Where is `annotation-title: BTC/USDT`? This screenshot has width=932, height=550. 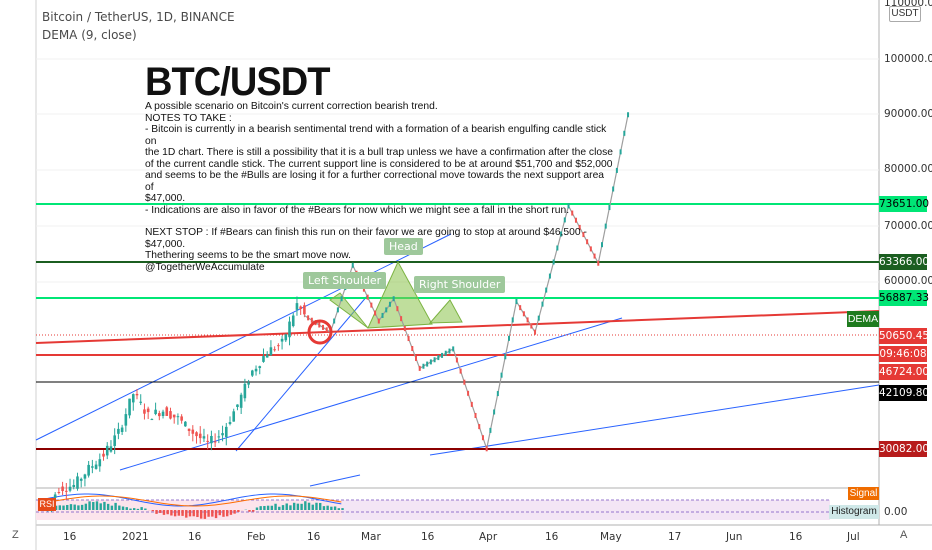
annotation-title: BTC/USDT is located at coordinates (237, 82).